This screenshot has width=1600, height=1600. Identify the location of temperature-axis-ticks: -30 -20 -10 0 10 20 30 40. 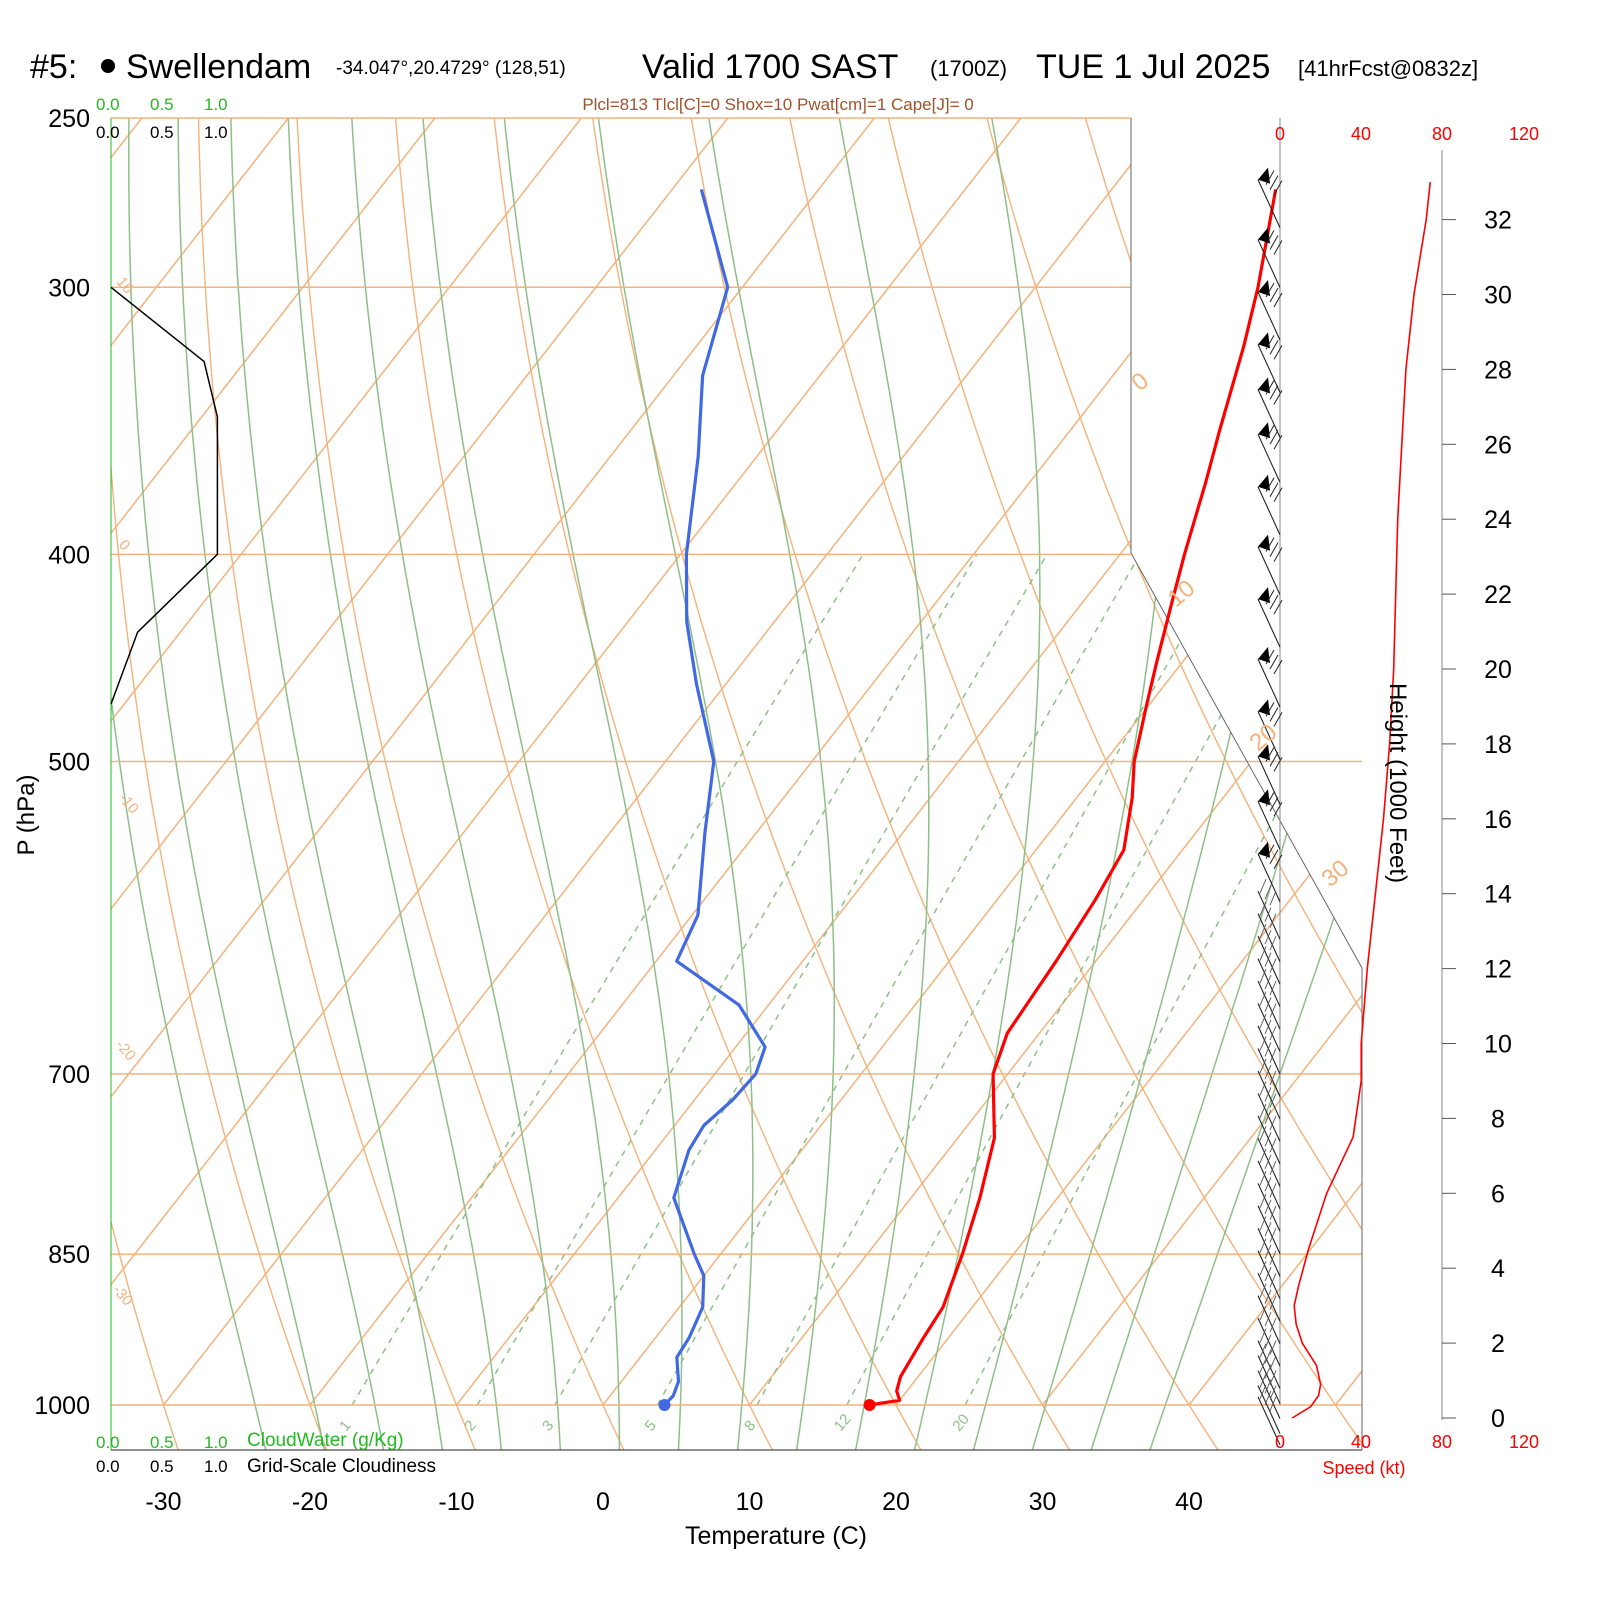
(673, 1502).